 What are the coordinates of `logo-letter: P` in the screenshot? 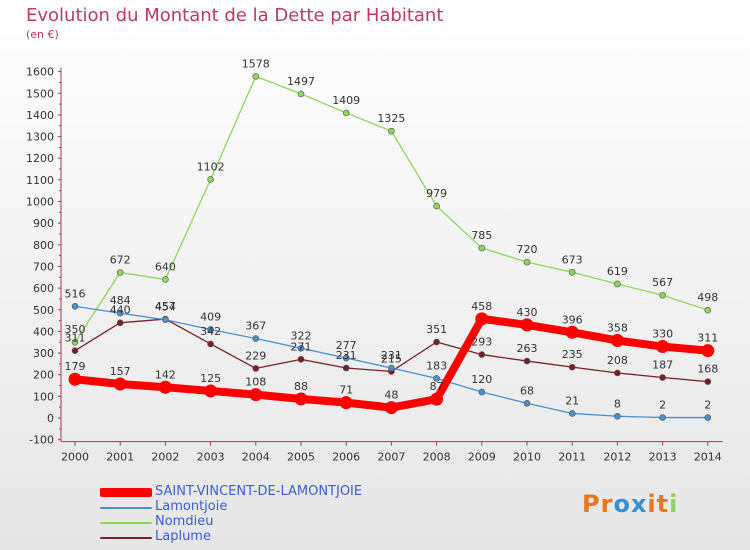 It's located at (591, 504).